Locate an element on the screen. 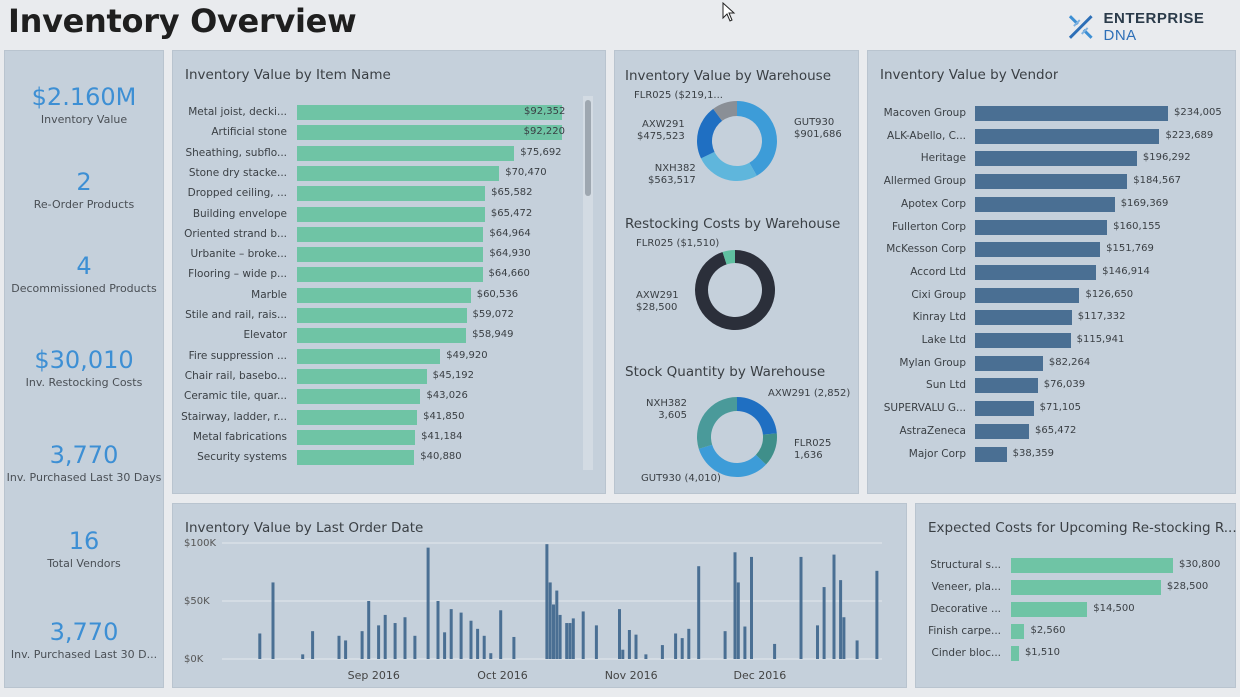 The width and height of the screenshot is (1240, 697). stock-quantity-donut is located at coordinates (737, 437).